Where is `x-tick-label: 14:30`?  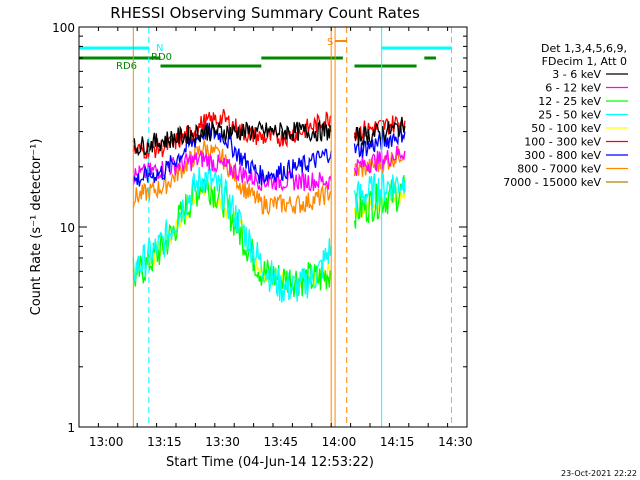 x-tick-label: 14:30 is located at coordinates (455, 442).